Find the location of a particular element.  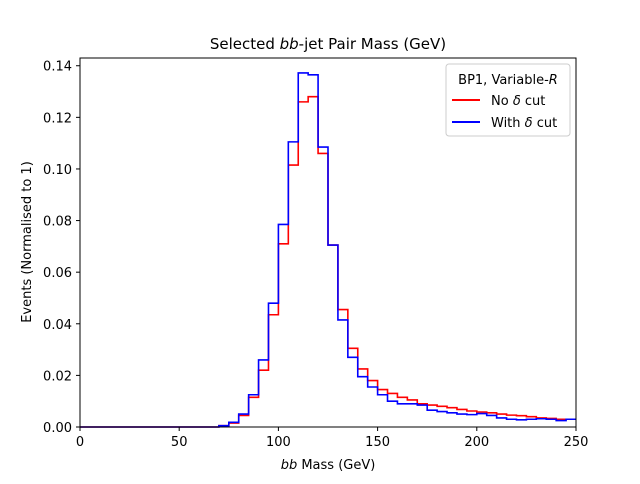

x-tick-label: 50 is located at coordinates (179, 442).